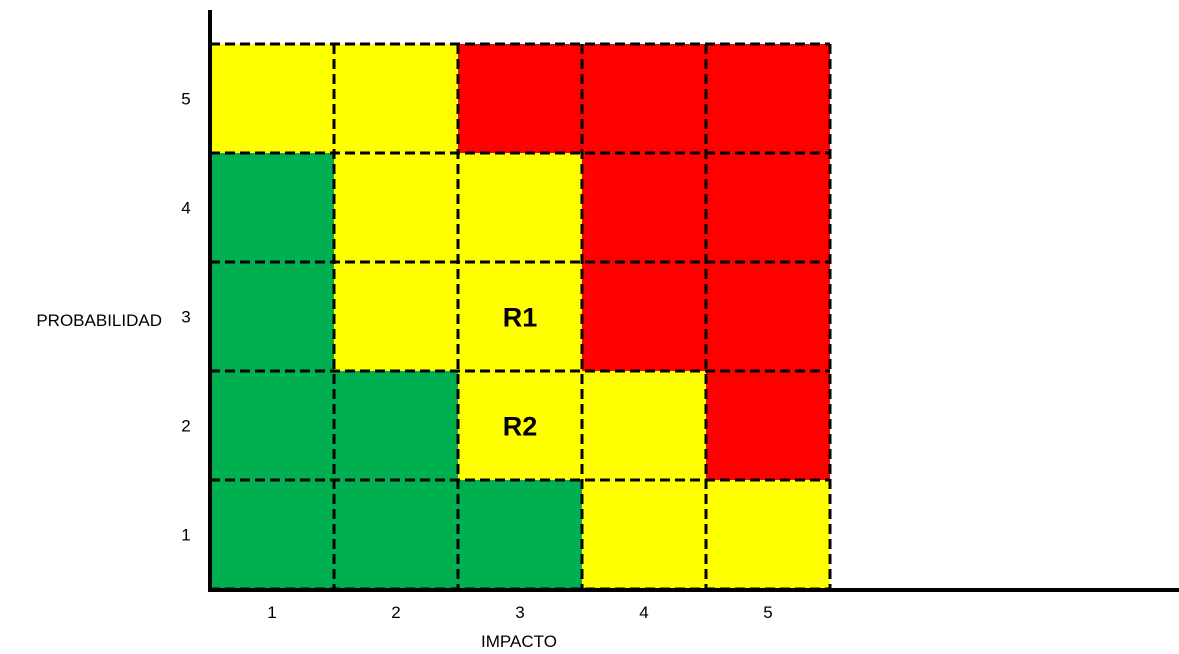 The height and width of the screenshot is (654, 1179). I want to click on cell-p3-i4, so click(644, 316).